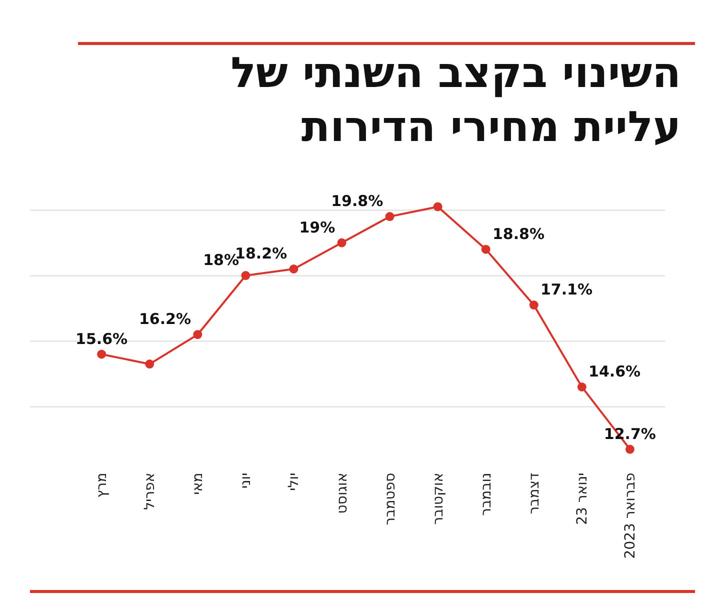  I want to click on data-label: 18.8%, so click(518, 233).